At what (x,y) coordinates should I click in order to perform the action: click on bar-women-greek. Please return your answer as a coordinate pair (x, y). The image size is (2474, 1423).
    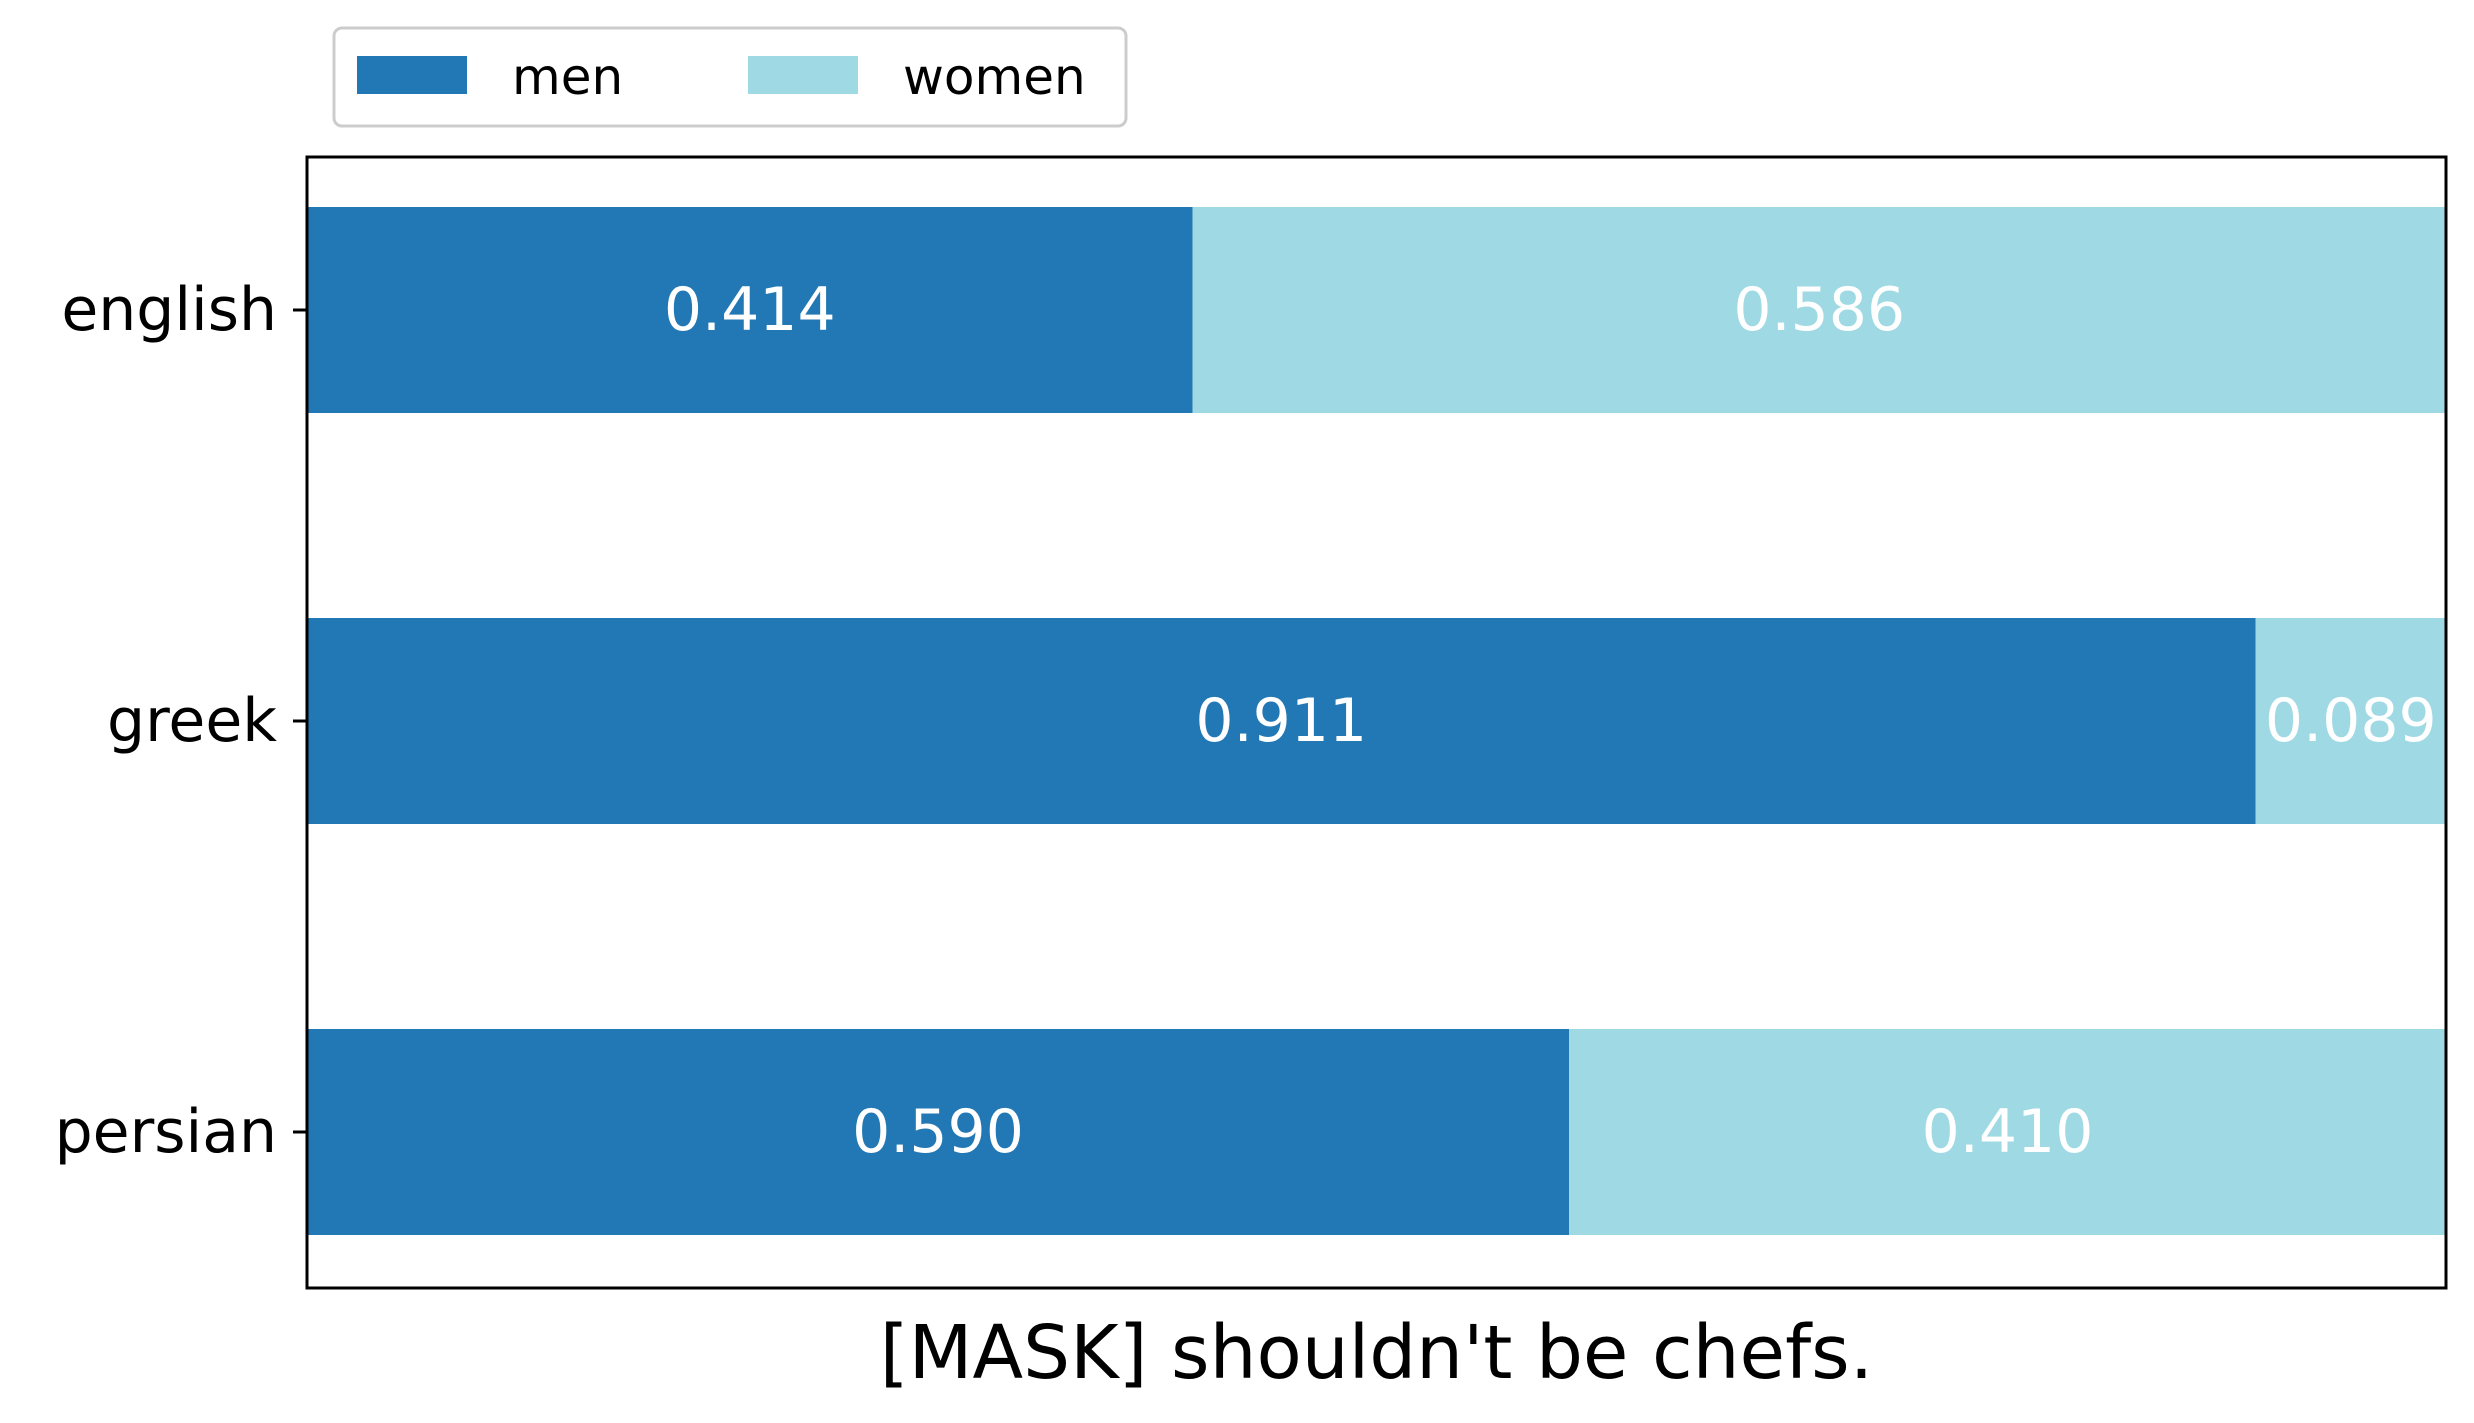
    Looking at the image, I should click on (2350, 721).